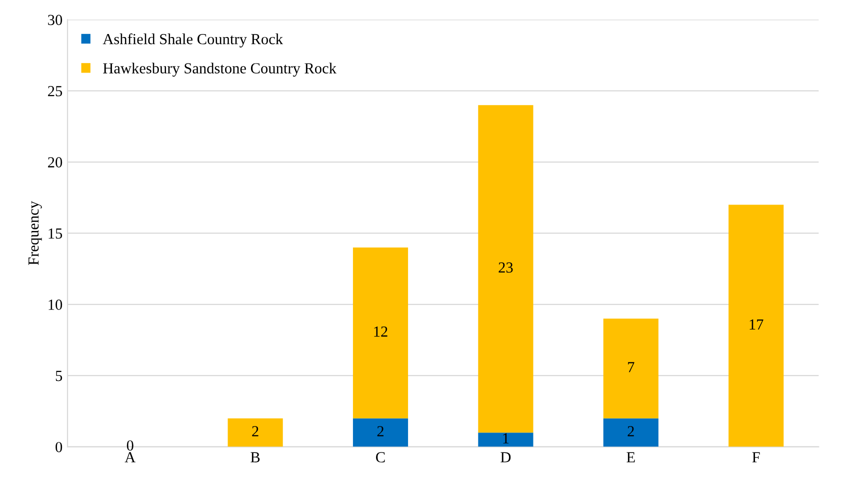 The image size is (844, 491). Describe the element at coordinates (55, 20) in the screenshot. I see `y-tick-label: 30` at that location.